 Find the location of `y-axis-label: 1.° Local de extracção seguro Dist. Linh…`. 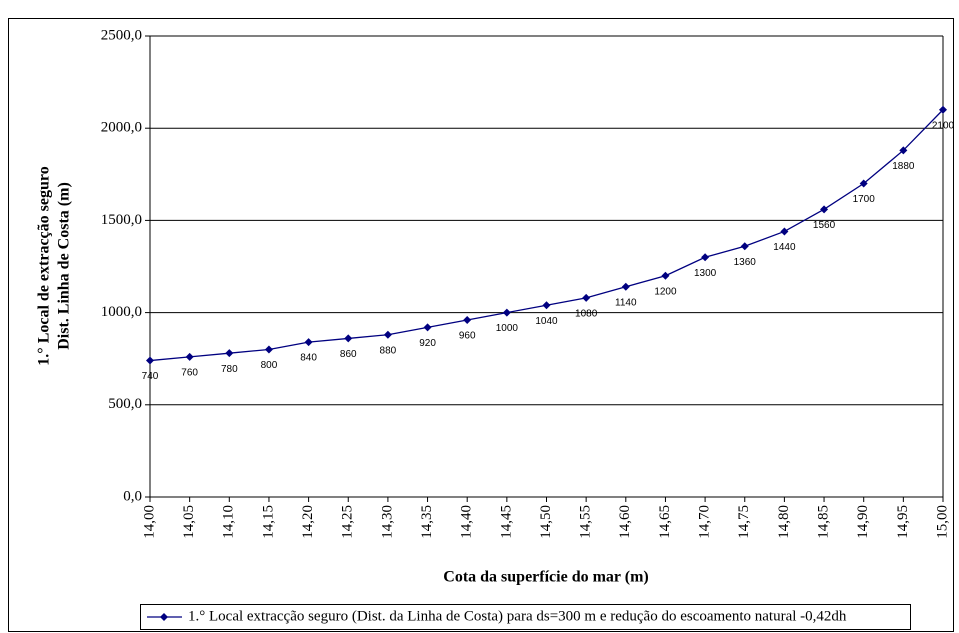

y-axis-label: 1.° Local de extracção seguro Dist. Linh… is located at coordinates (54, 265).